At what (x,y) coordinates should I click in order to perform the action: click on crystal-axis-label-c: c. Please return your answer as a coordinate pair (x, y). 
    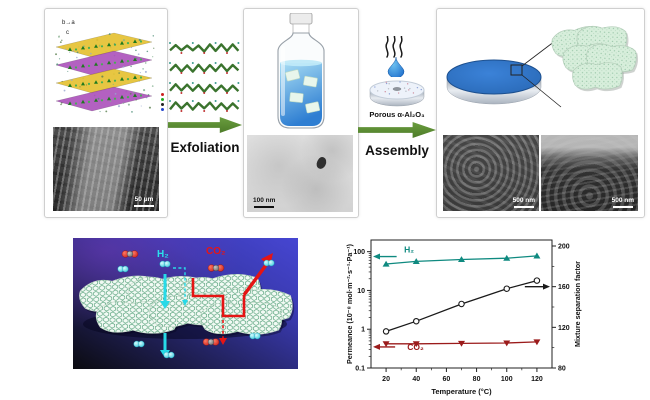
    Looking at the image, I should click on (67, 33).